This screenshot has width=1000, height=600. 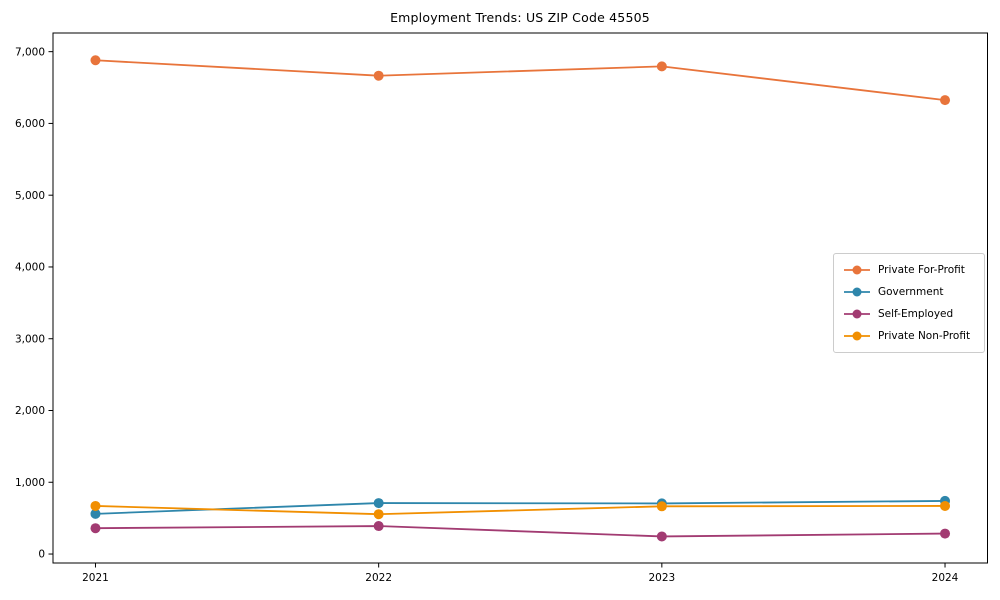 I want to click on y-tick-label: 3,000, so click(x=30, y=339).